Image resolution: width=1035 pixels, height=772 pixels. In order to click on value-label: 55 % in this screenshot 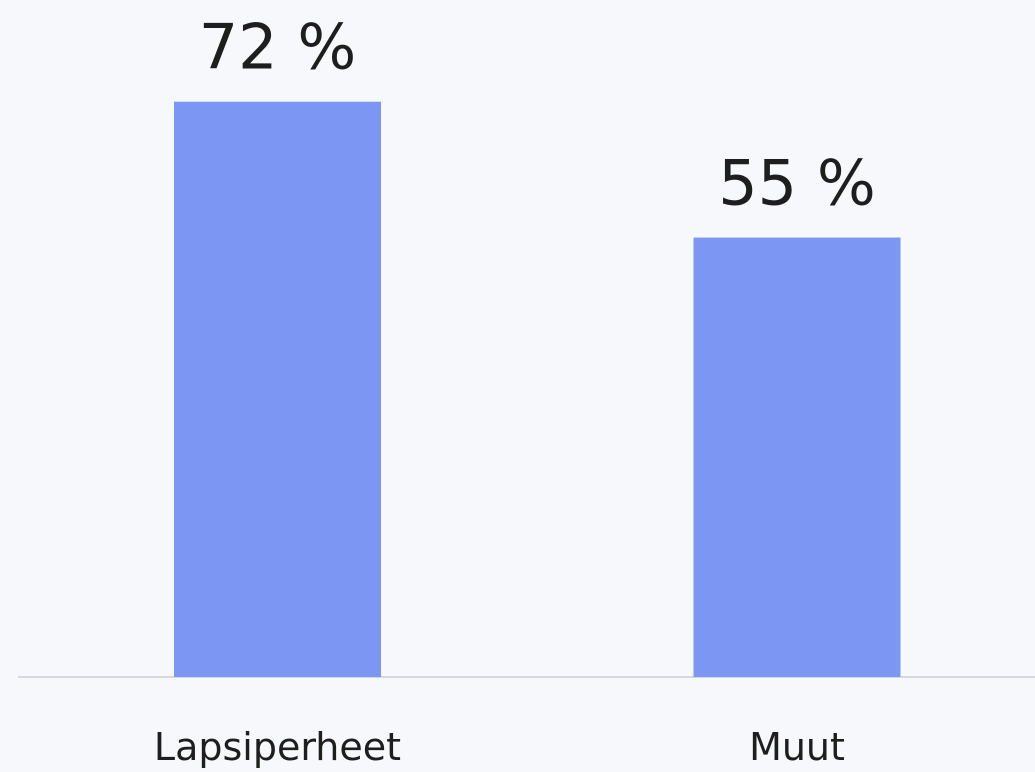, I will do `click(797, 183)`.